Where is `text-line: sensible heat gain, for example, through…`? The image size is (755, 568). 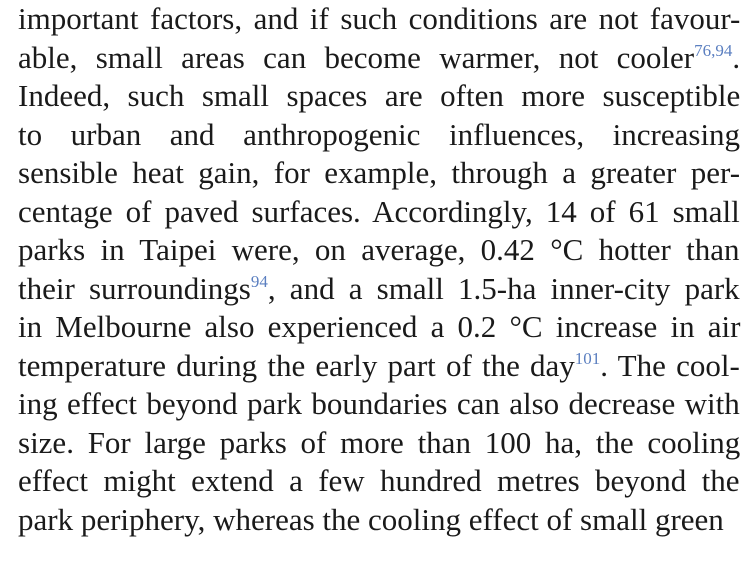
text-line: sensible heat gain, for example, through… is located at coordinates (379, 173).